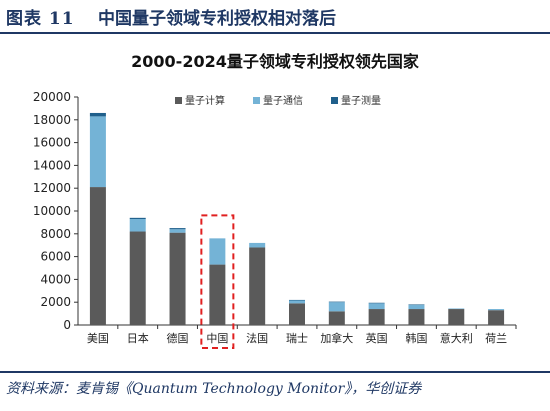 This screenshot has width=550, height=411. I want to click on x-tick-label: 法国, so click(257, 338).